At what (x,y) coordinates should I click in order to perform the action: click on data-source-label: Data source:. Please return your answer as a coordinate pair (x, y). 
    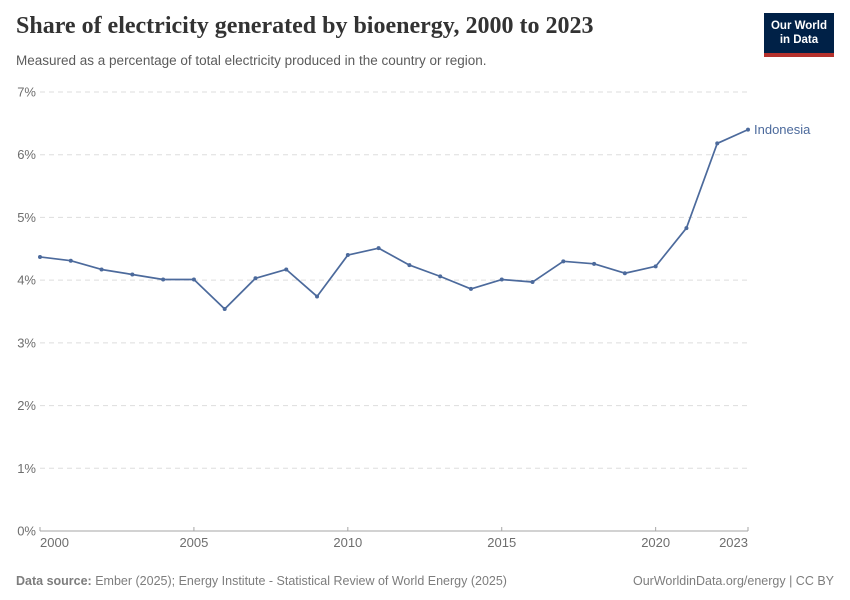
    Looking at the image, I should click on (54, 581).